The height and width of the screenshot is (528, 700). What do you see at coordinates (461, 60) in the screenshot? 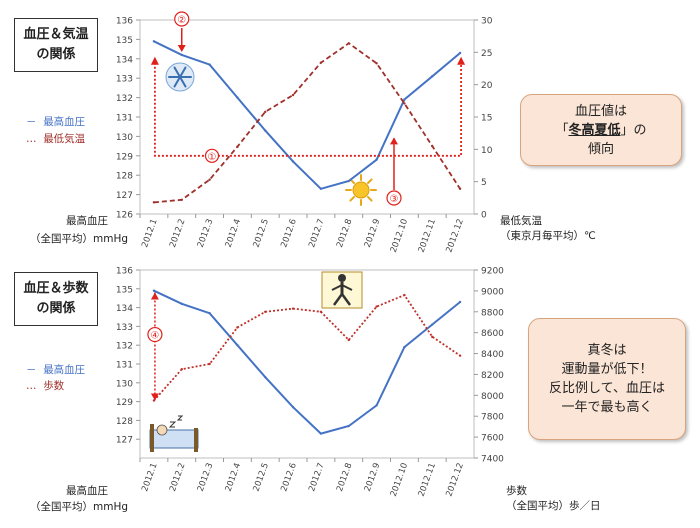
I see `chart1-annotation-arrow-right` at bounding box center [461, 60].